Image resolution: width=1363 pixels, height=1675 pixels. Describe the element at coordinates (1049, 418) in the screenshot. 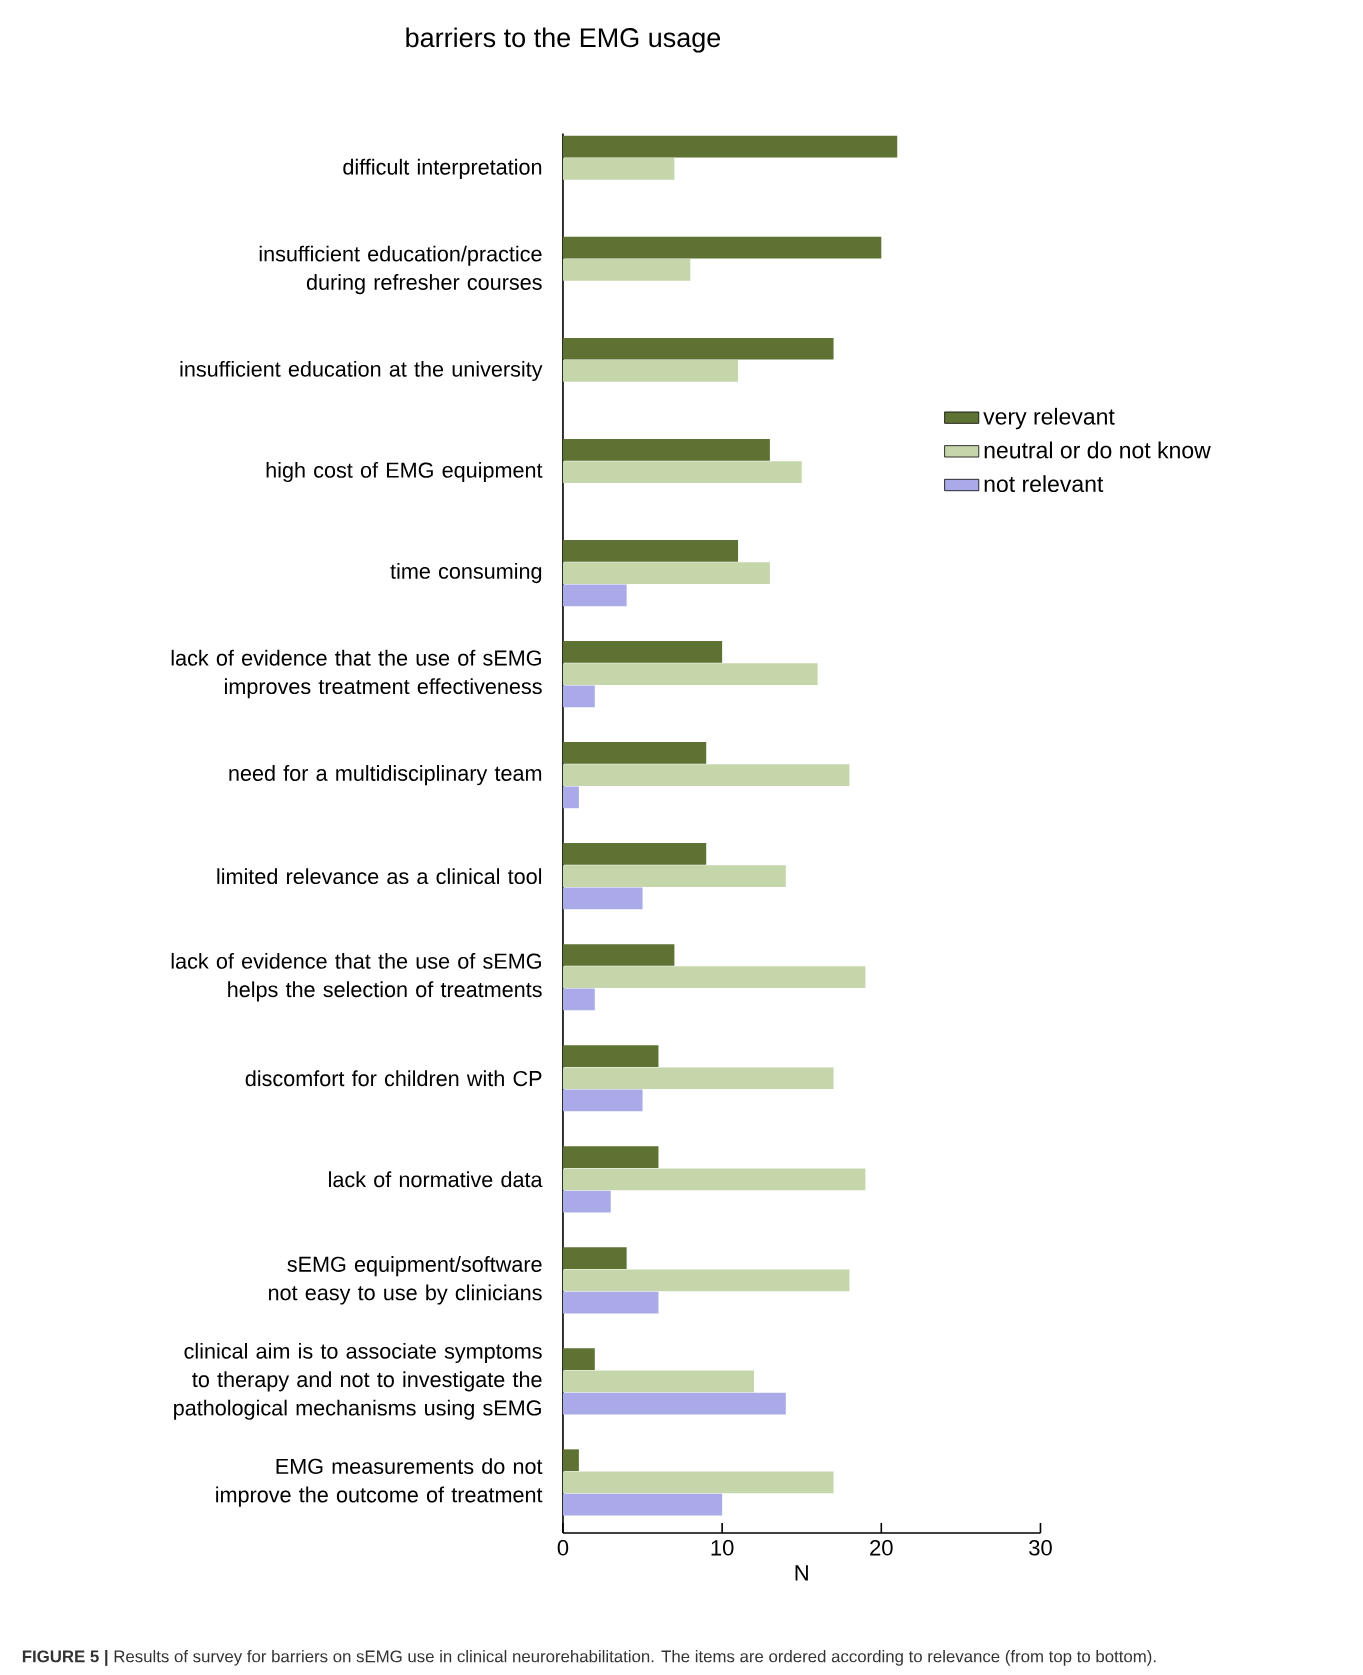

I see `legend-label: very relevant` at that location.